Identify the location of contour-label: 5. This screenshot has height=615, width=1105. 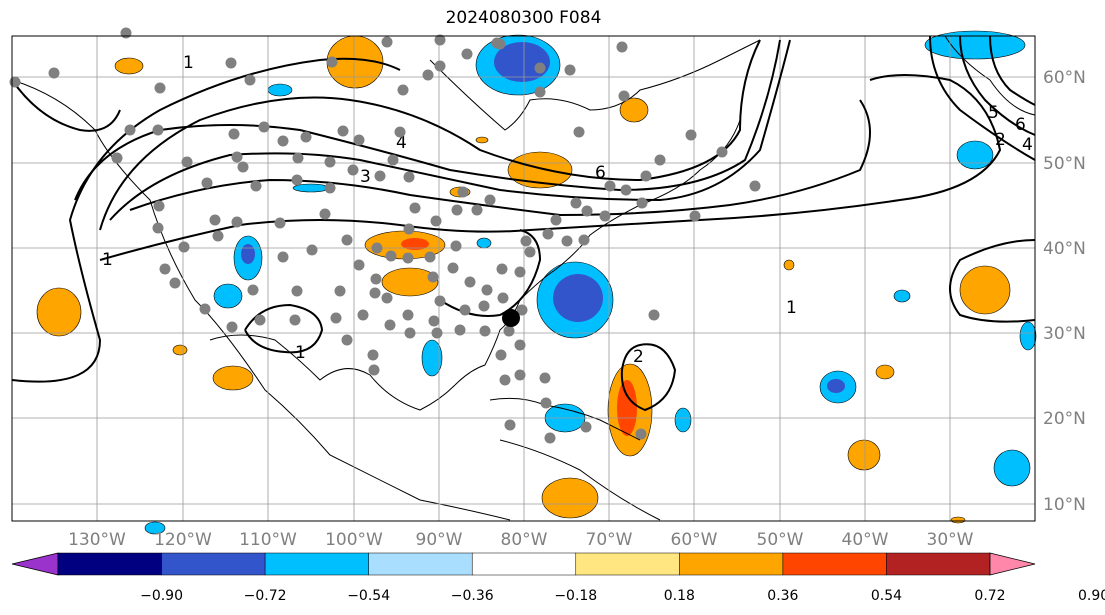
(993, 113).